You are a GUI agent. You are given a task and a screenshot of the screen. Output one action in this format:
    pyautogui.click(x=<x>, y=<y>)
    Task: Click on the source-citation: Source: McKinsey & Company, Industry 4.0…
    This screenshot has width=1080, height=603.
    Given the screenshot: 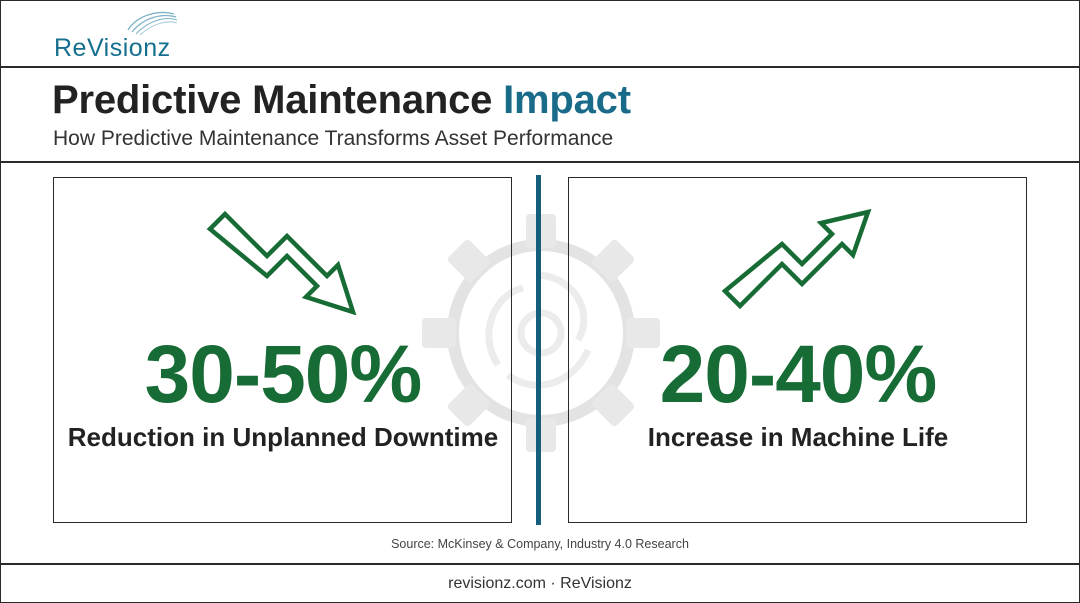 What is the action you would take?
    pyautogui.click(x=540, y=544)
    